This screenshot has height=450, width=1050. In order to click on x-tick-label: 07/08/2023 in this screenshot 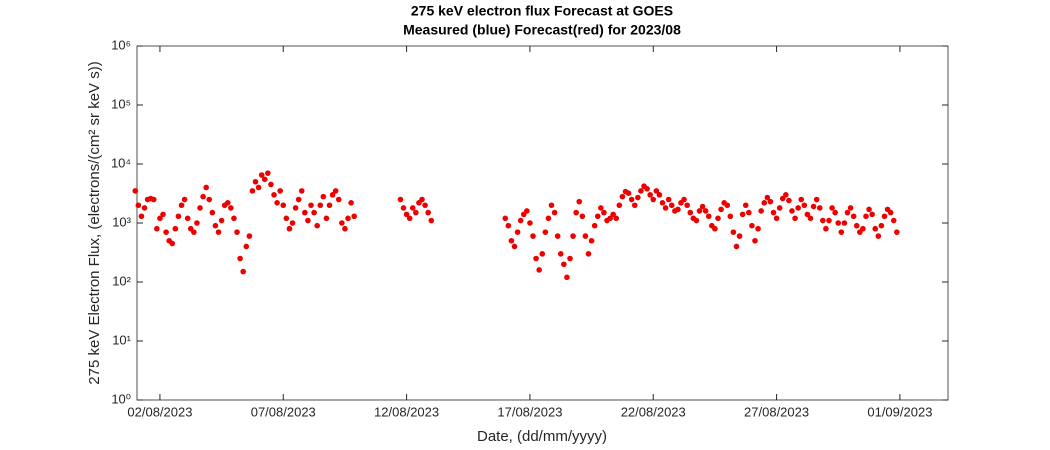, I will do `click(283, 411)`.